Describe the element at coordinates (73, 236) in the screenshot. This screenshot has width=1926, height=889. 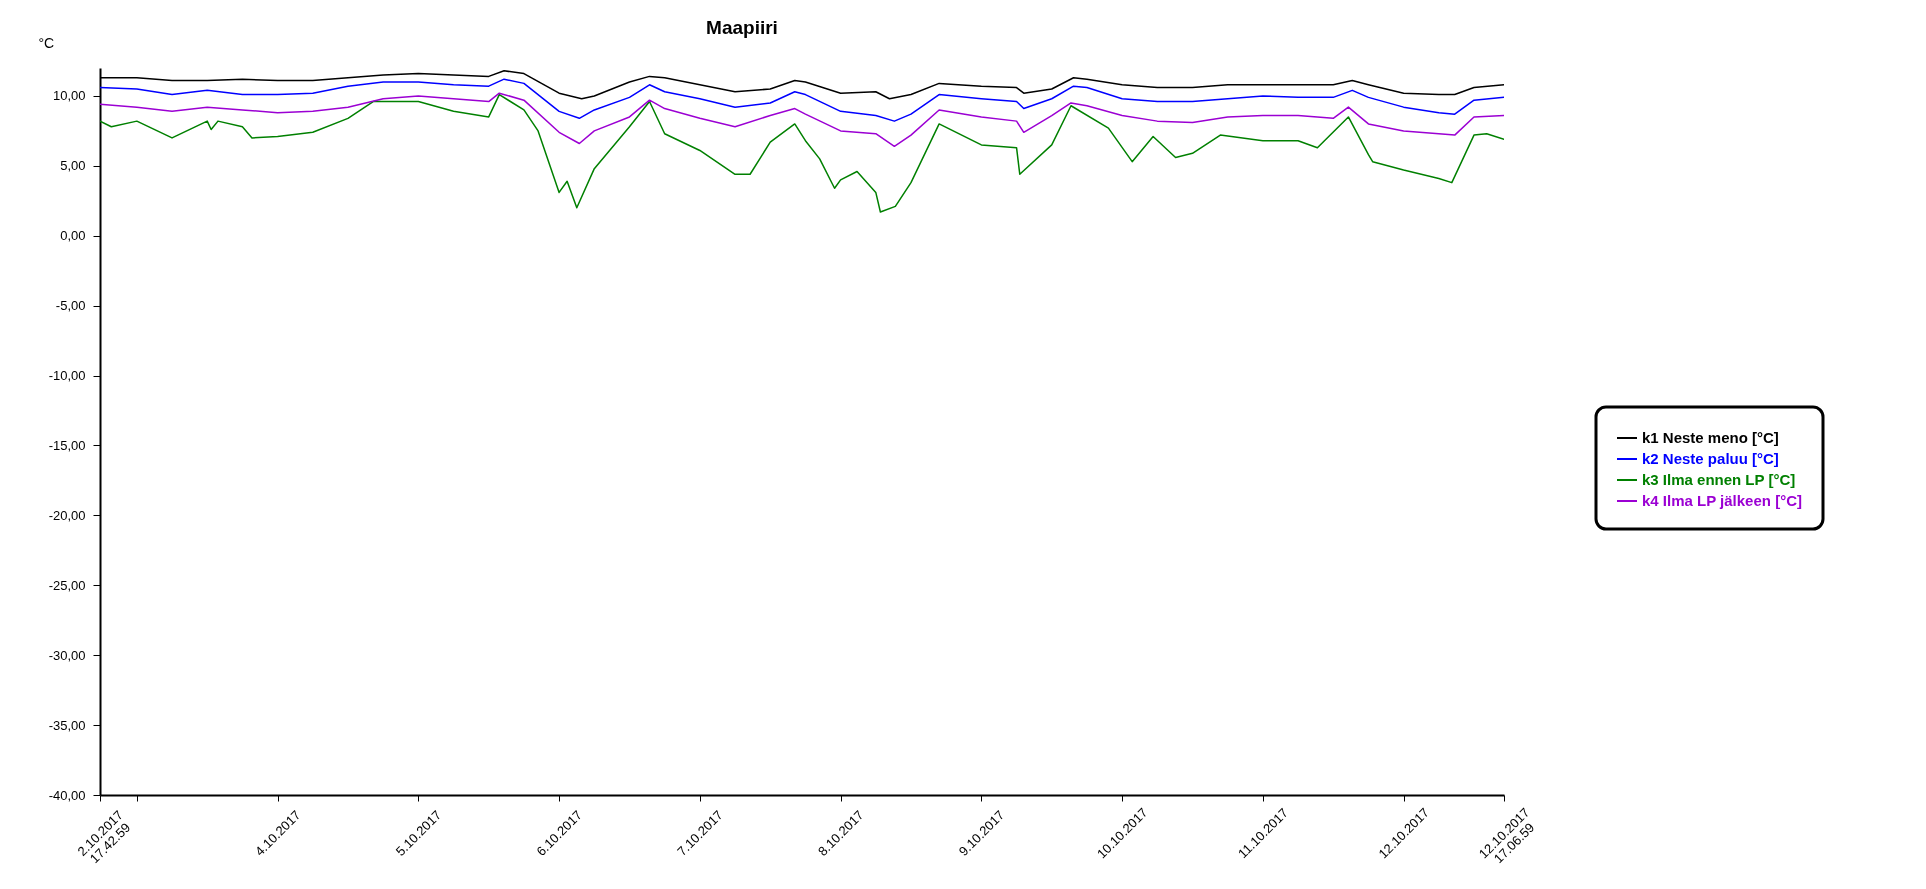
I see `y-tick-label: 0,00` at that location.